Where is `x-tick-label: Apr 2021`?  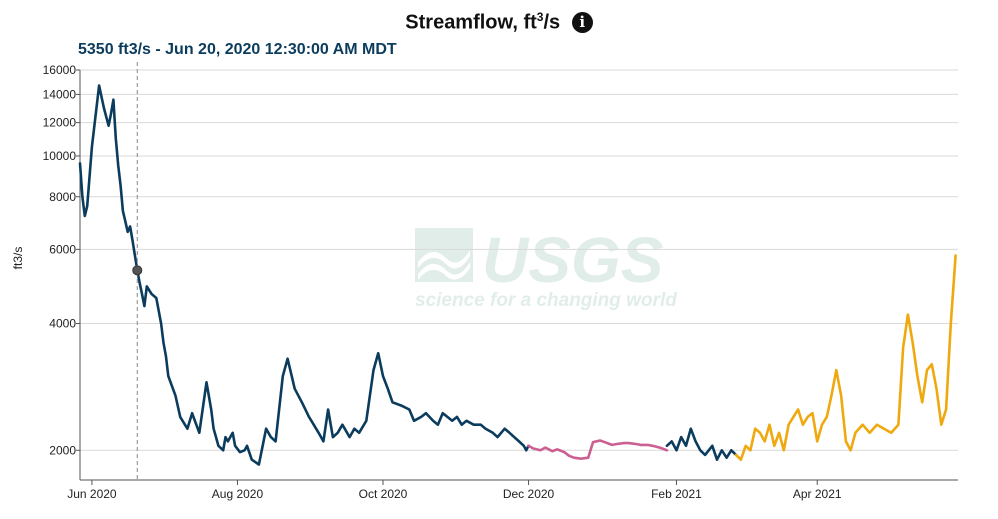 x-tick-label: Apr 2021 is located at coordinates (817, 494).